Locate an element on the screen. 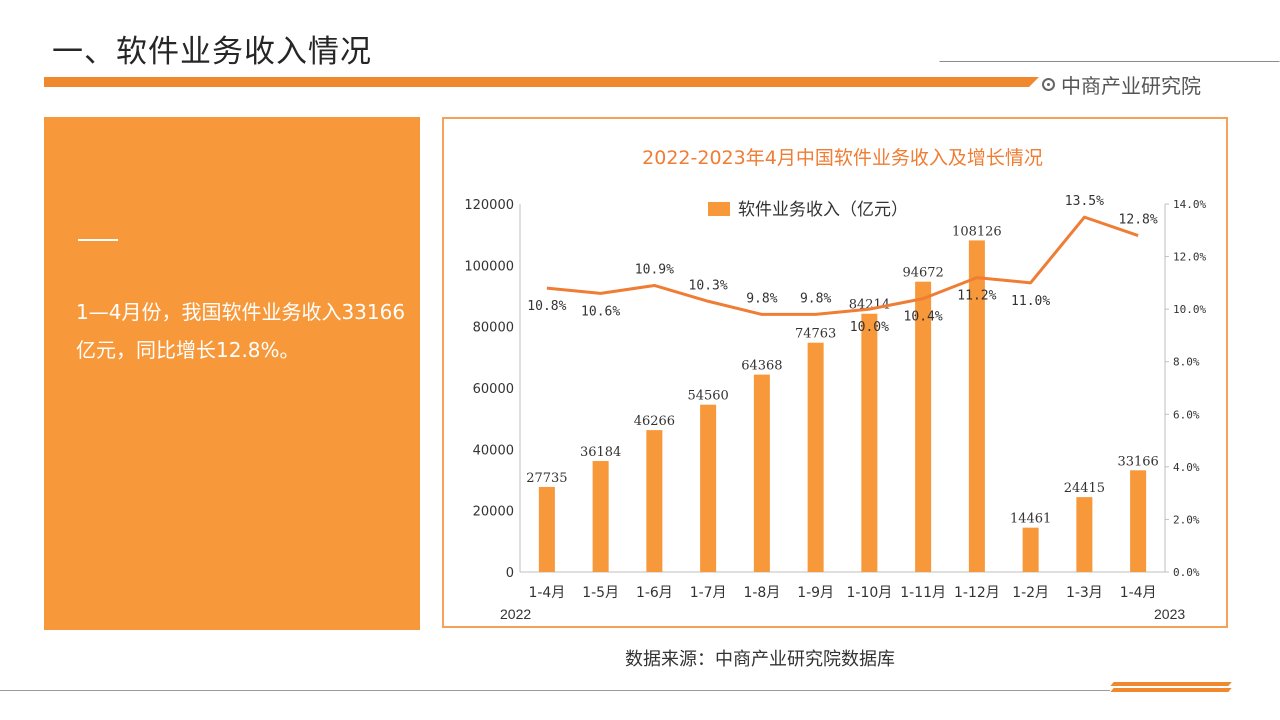 The height and width of the screenshot is (720, 1280). y-left-tick-label: 80000 is located at coordinates (493, 328).